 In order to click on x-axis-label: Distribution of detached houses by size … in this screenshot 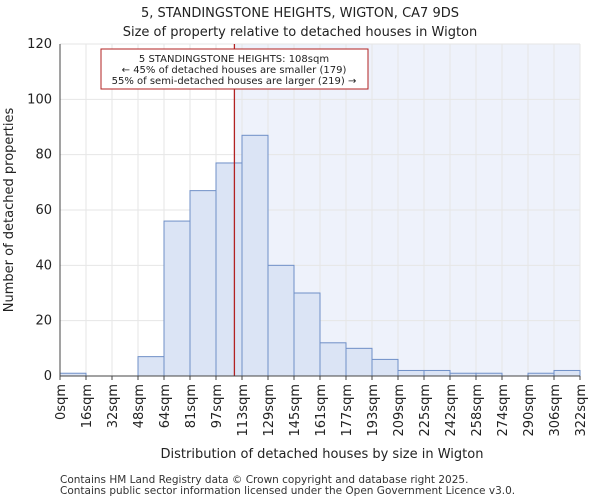, I will do `click(322, 454)`.